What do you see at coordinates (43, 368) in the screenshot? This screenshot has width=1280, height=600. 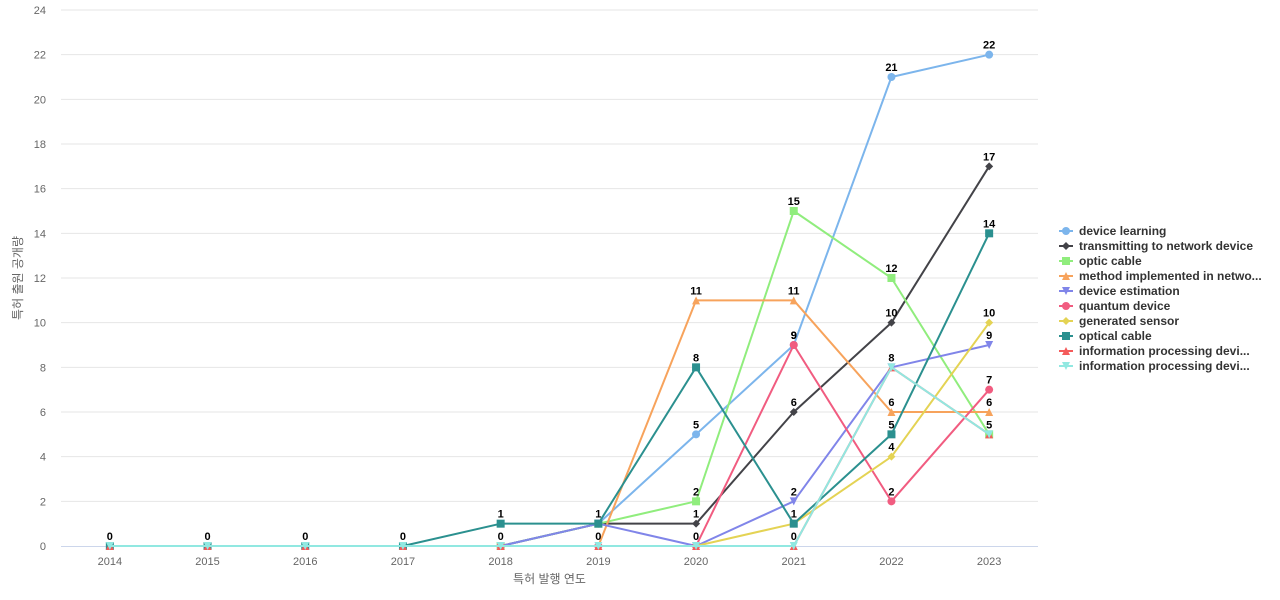 I see `y-tick-label: 8` at bounding box center [43, 368].